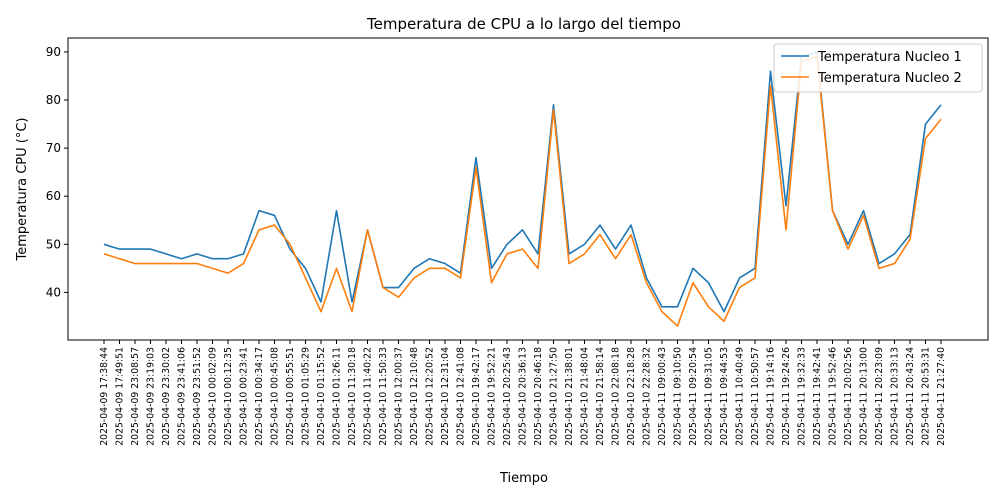 This screenshot has height=500, width=1000. Describe the element at coordinates (135, 396) in the screenshot. I see `x-tick-label: 2025-04-09 23:08:57` at that location.